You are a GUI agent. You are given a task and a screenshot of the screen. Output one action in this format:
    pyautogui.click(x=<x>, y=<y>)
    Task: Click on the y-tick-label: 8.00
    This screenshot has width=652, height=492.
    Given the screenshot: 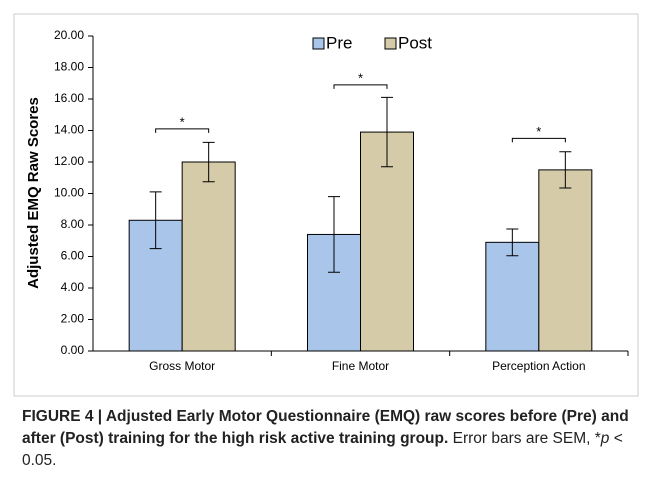 What is the action you would take?
    pyautogui.click(x=73, y=224)
    